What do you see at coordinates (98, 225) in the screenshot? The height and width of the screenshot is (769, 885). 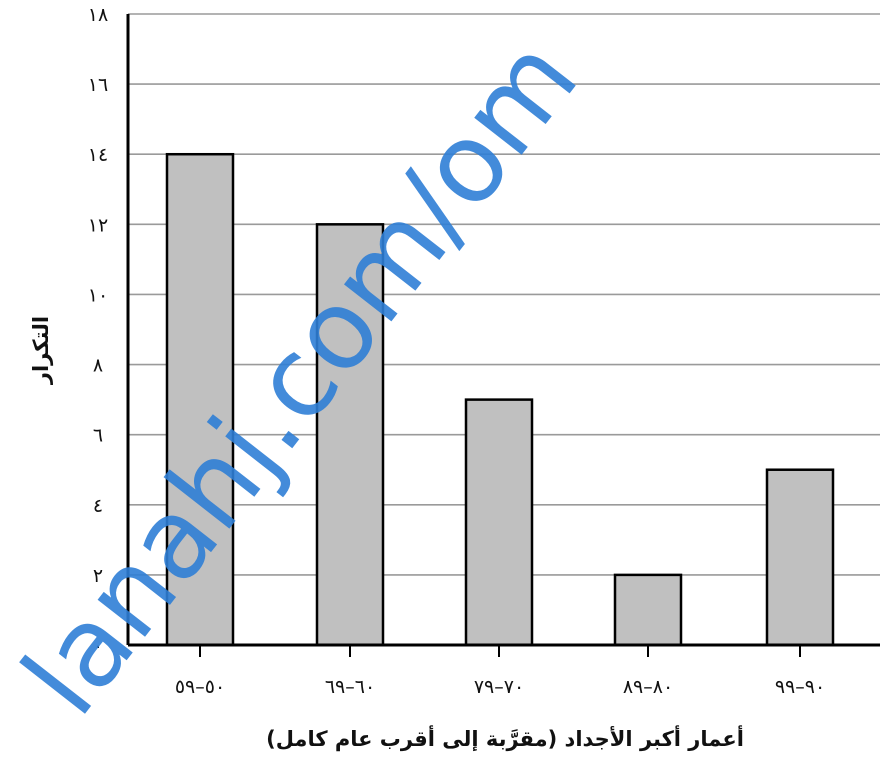 I see `y-tick-label: ١٢` at bounding box center [98, 225].